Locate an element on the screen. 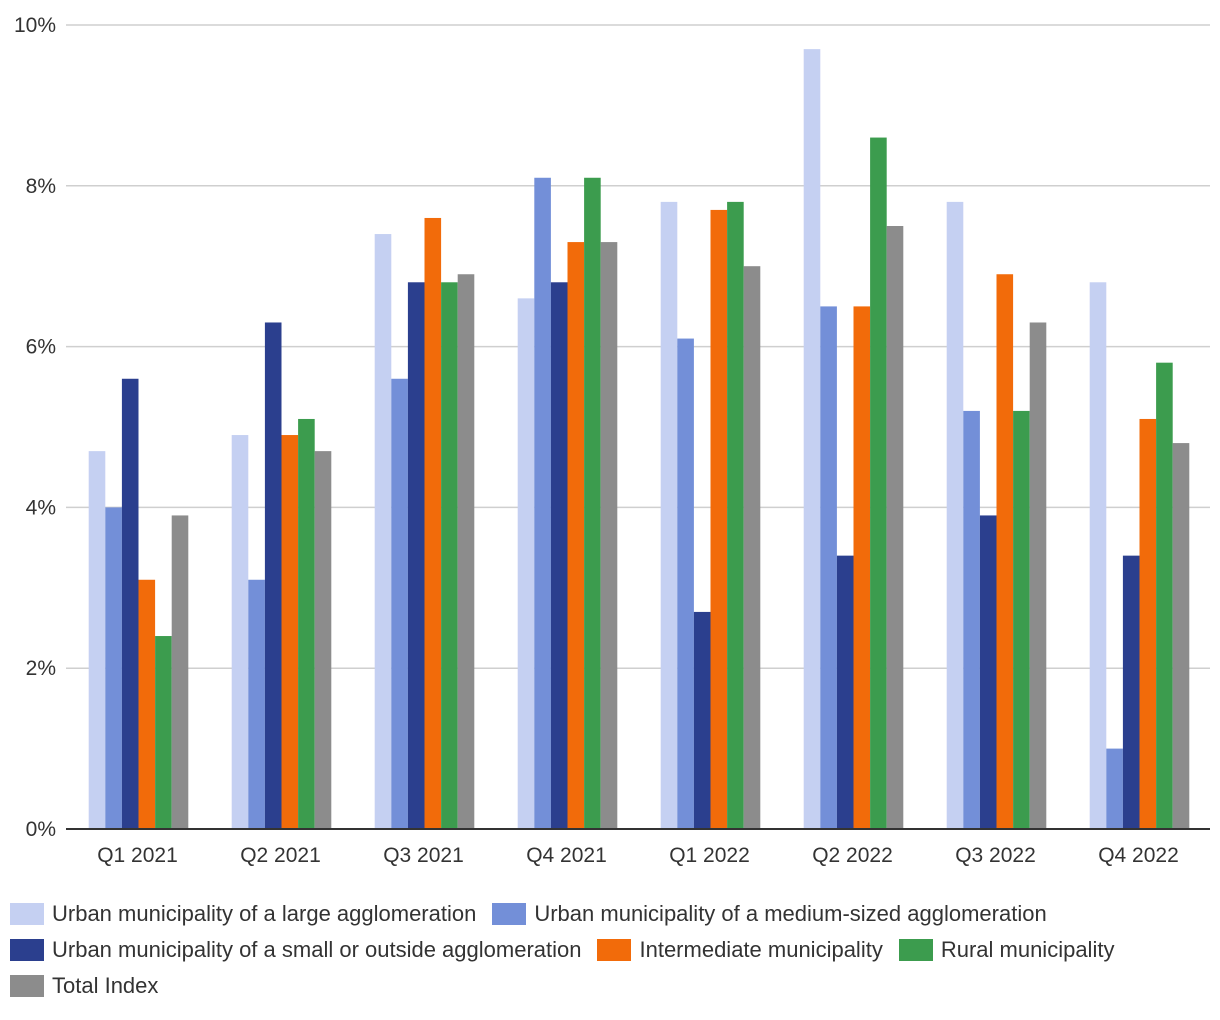 The image size is (1220, 1020). y-tick-label: 0% is located at coordinates (41, 829).